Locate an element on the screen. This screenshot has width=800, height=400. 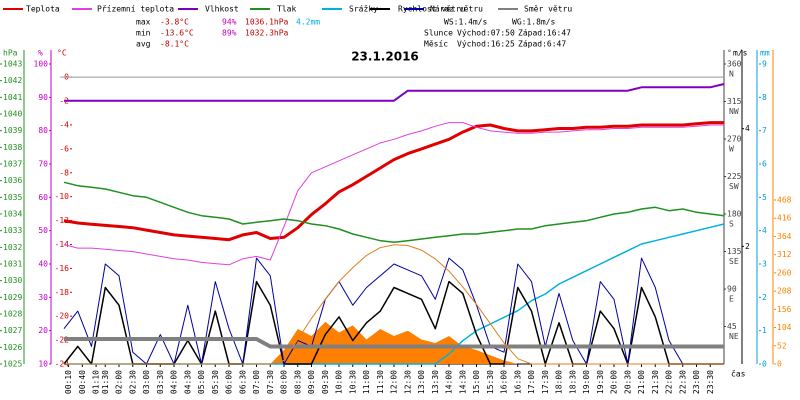
x-tick-label: 10:00 is located at coordinates (339, 382).